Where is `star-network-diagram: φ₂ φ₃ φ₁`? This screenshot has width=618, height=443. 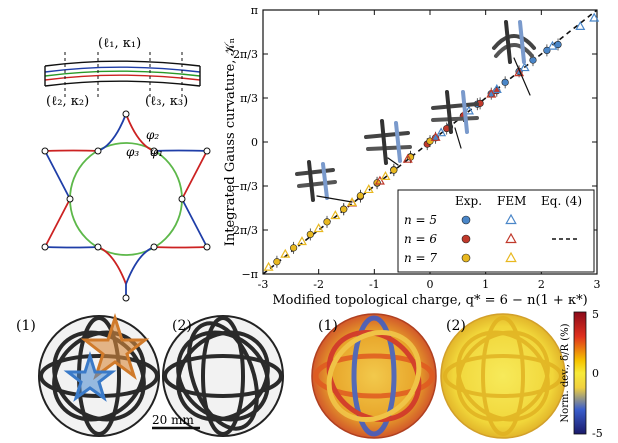
star-network-diagram: φ₂ φ₃ φ₁ is located at coordinates (126, 206).